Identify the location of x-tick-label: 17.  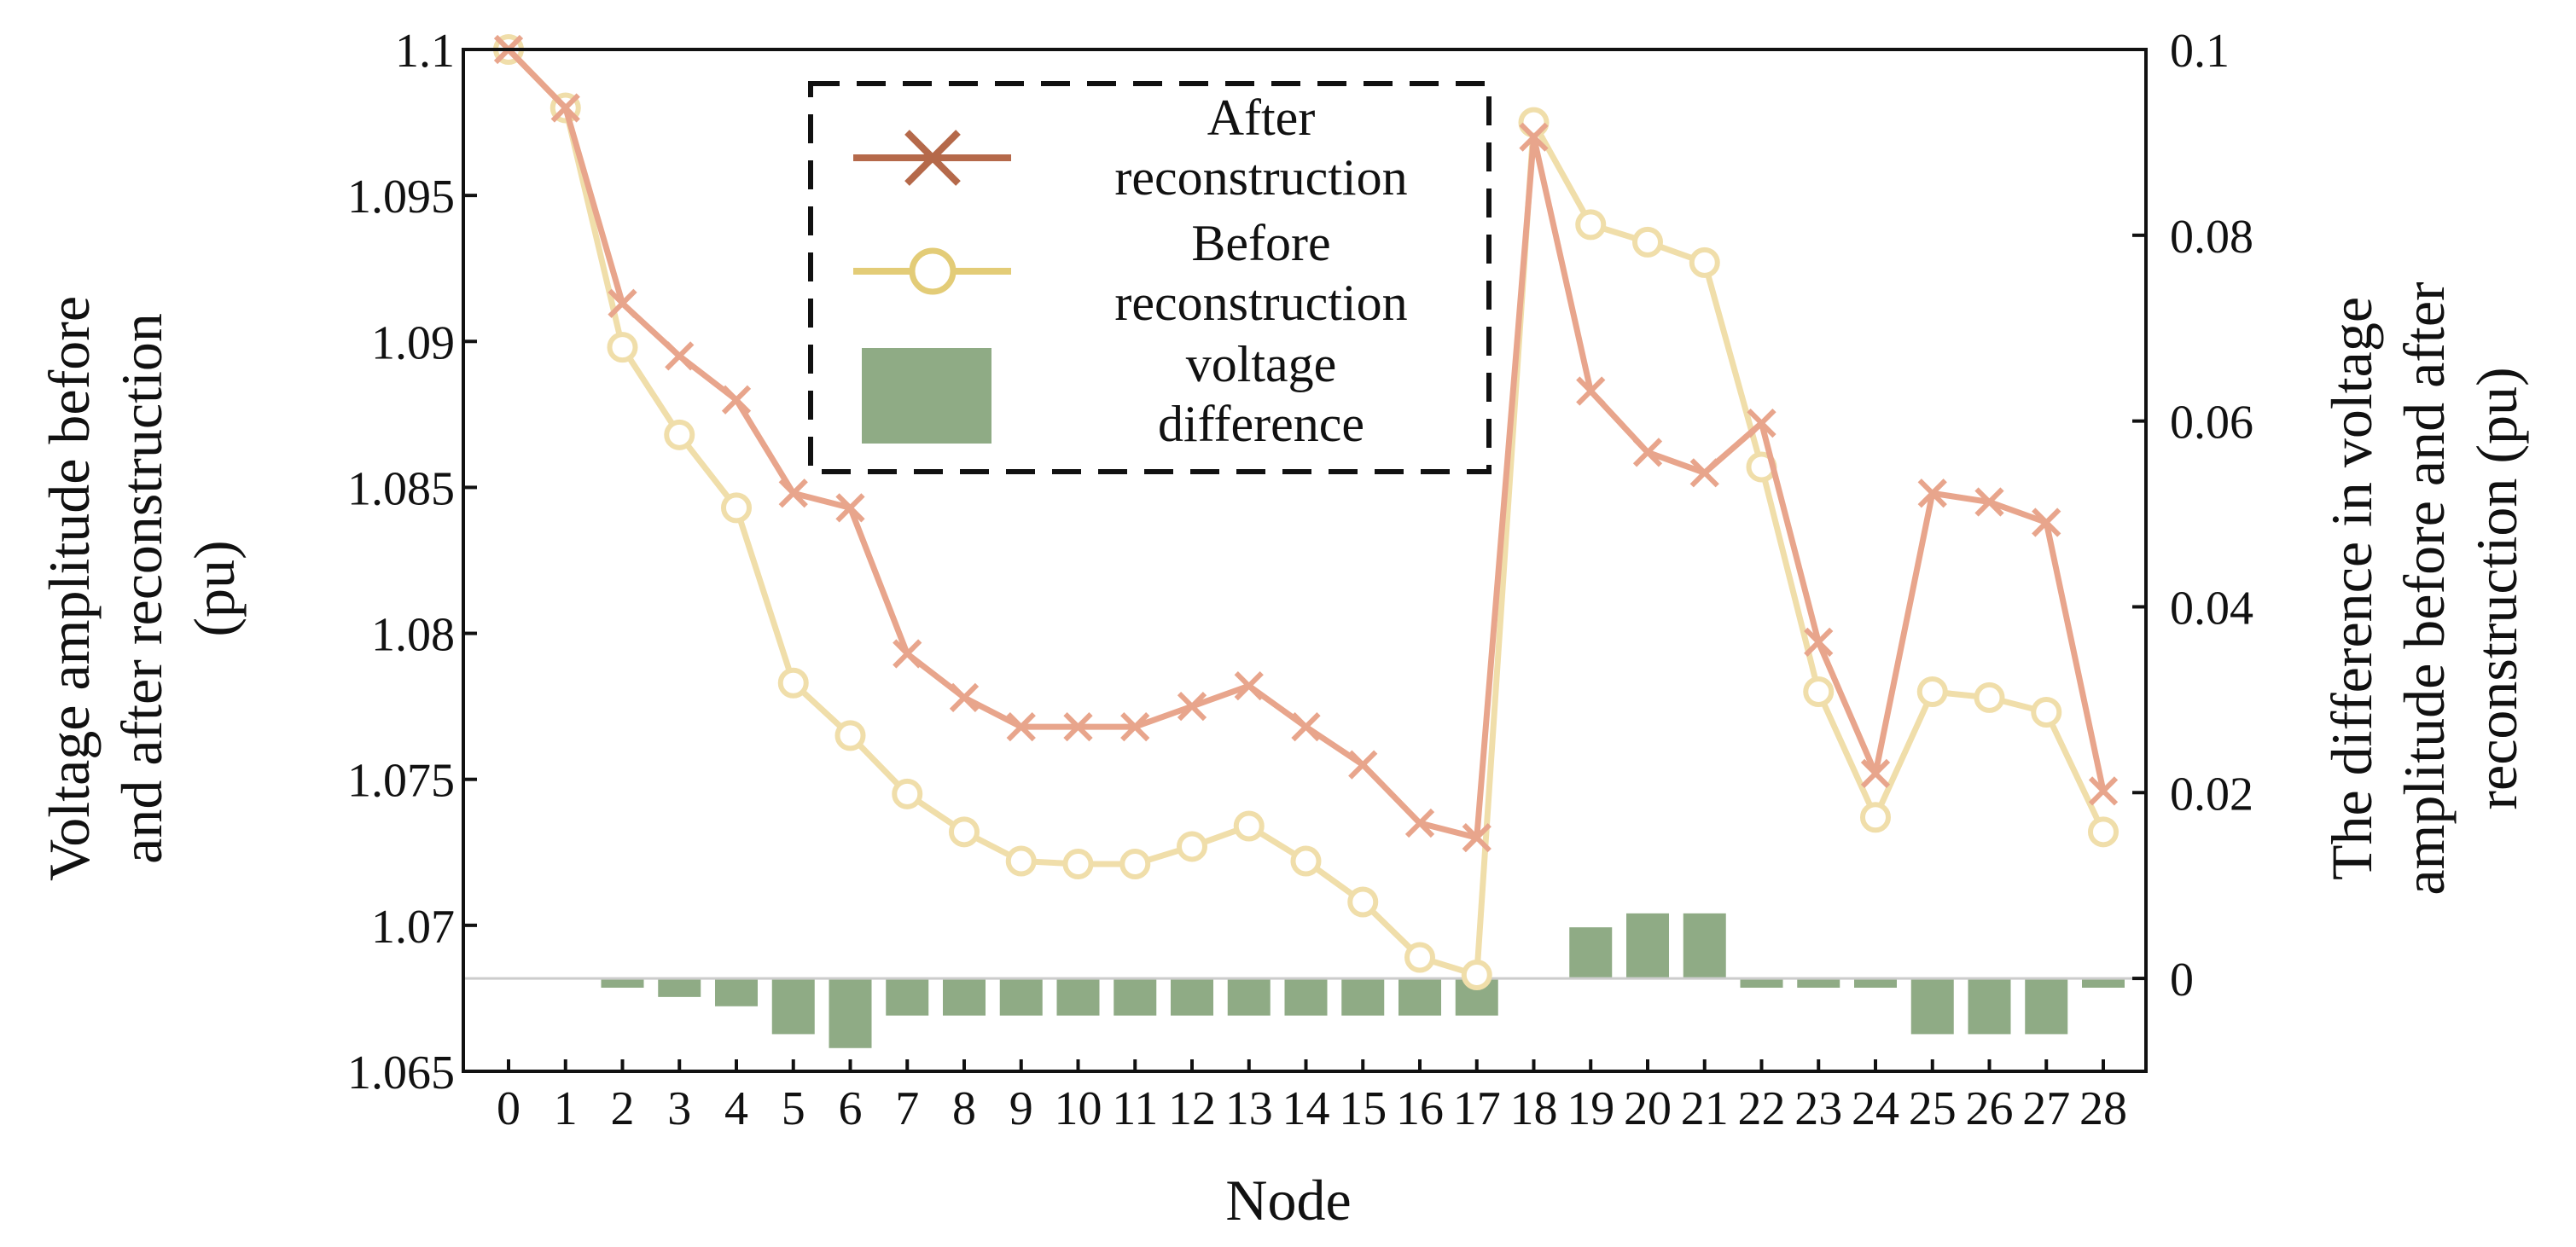
(1477, 1108).